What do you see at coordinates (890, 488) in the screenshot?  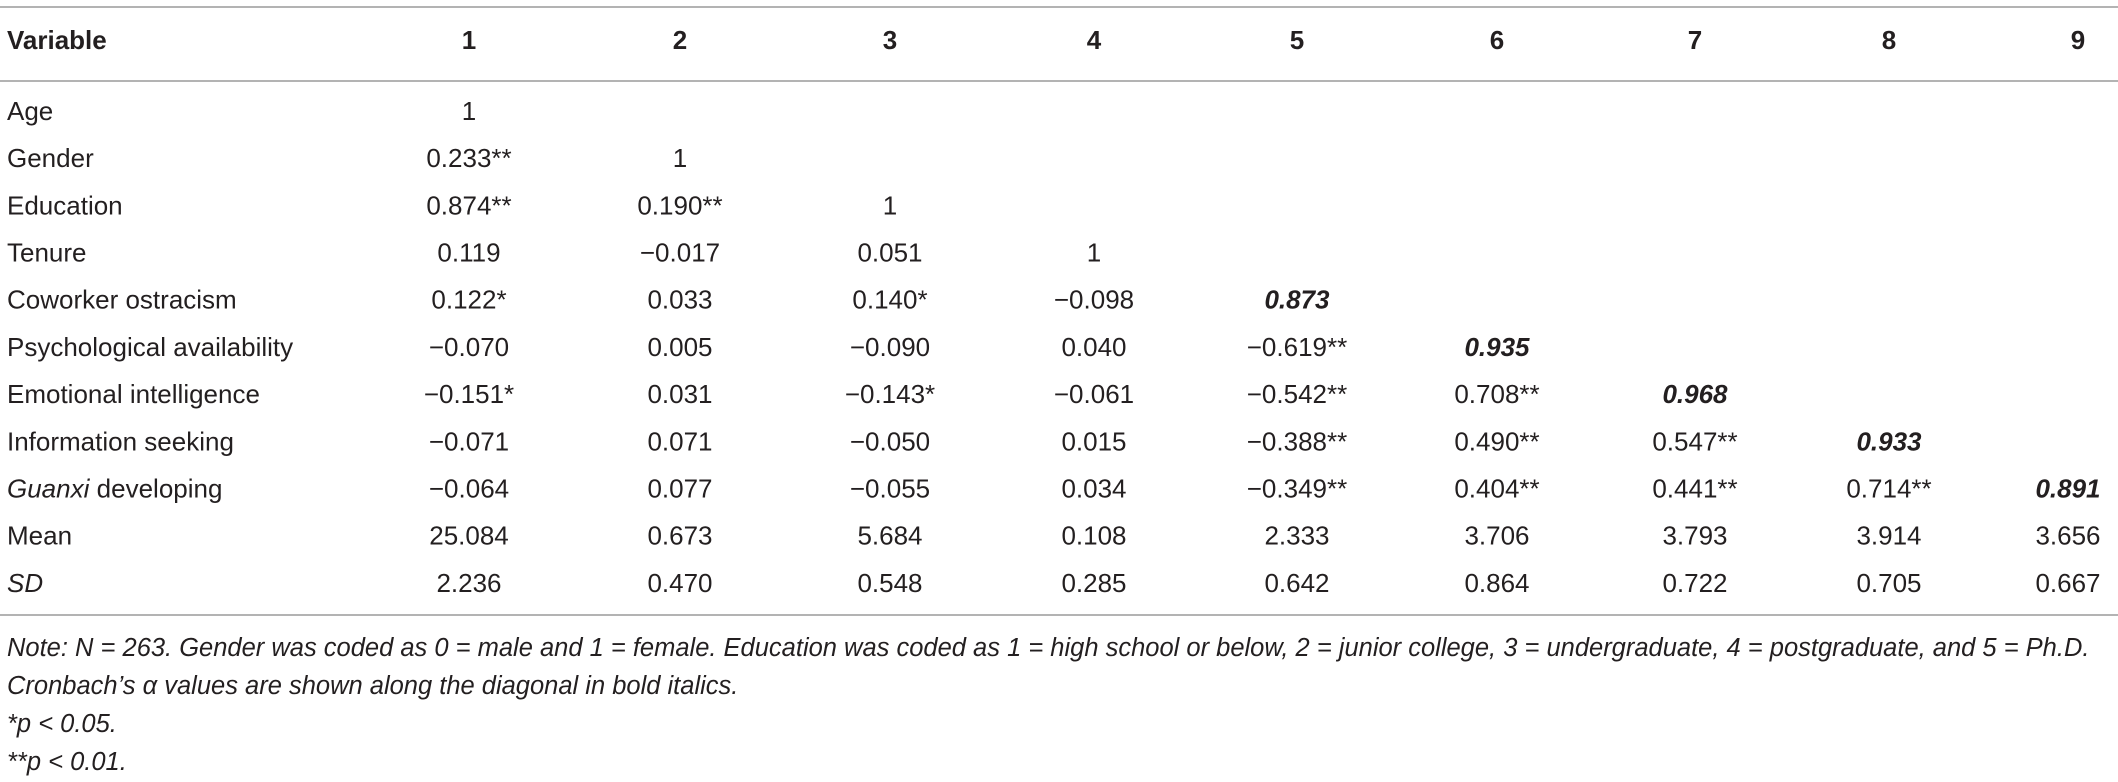 I see `cell: −0.055` at bounding box center [890, 488].